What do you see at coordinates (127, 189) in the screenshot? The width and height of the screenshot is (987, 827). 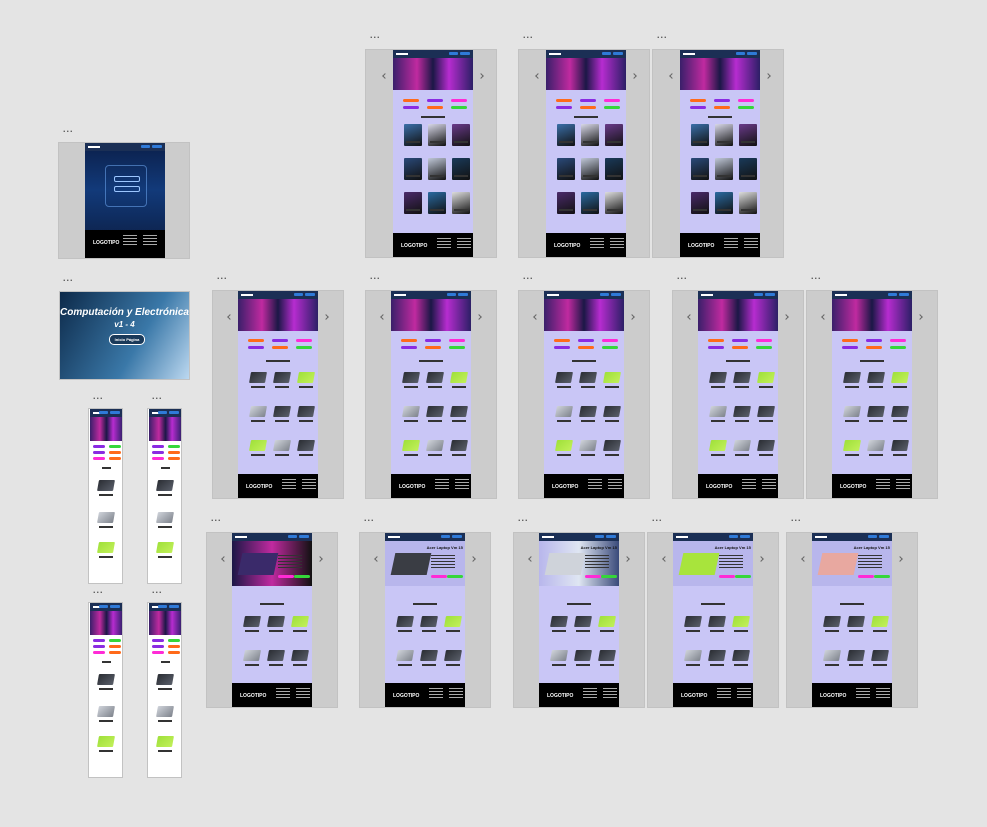 I see `password-field` at bounding box center [127, 189].